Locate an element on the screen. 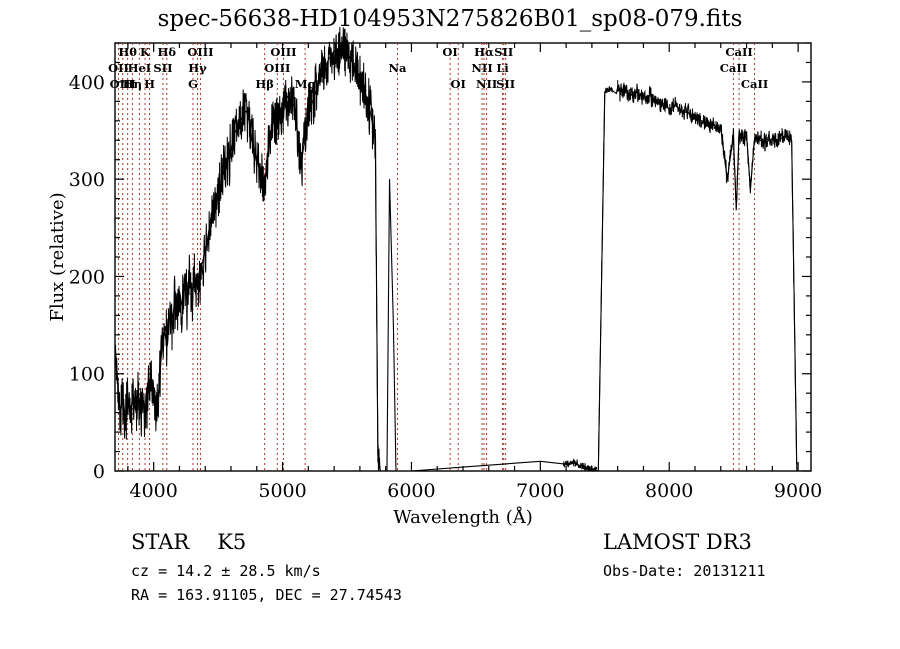  observation-date: Obs-Date: 20131211 is located at coordinates (684, 571).